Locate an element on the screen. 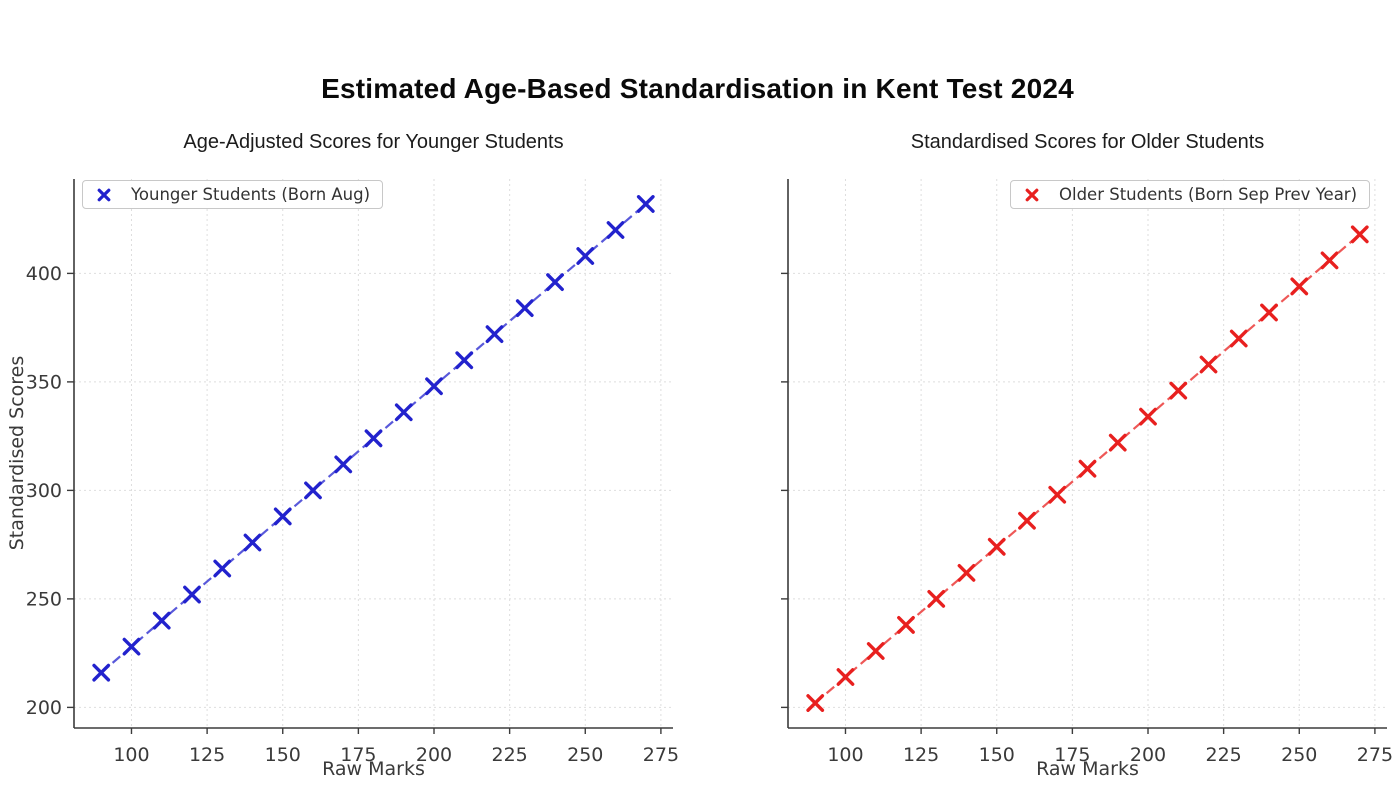 The image size is (1395, 800). subplot-title-older: Standardised Scores for Older Students is located at coordinates (1087, 142).